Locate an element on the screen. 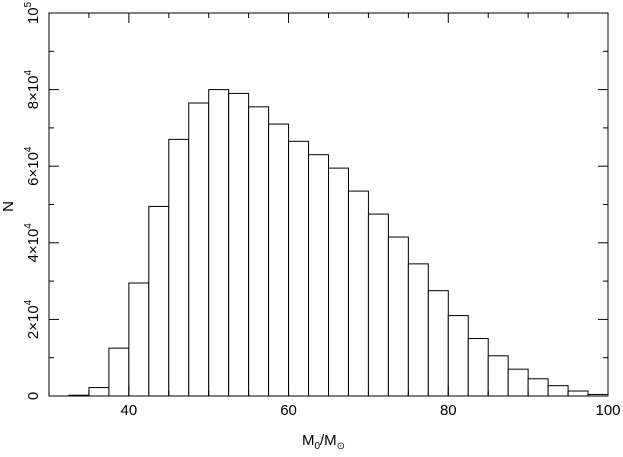 Image resolution: width=623 pixels, height=457 pixels. x-tick-labels: 40 60 80 100 is located at coordinates (371, 410).